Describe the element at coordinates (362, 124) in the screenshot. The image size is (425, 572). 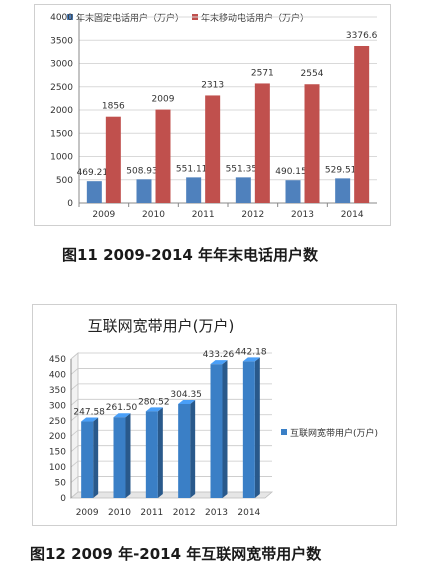
I see `bar-mobile-2014` at that location.